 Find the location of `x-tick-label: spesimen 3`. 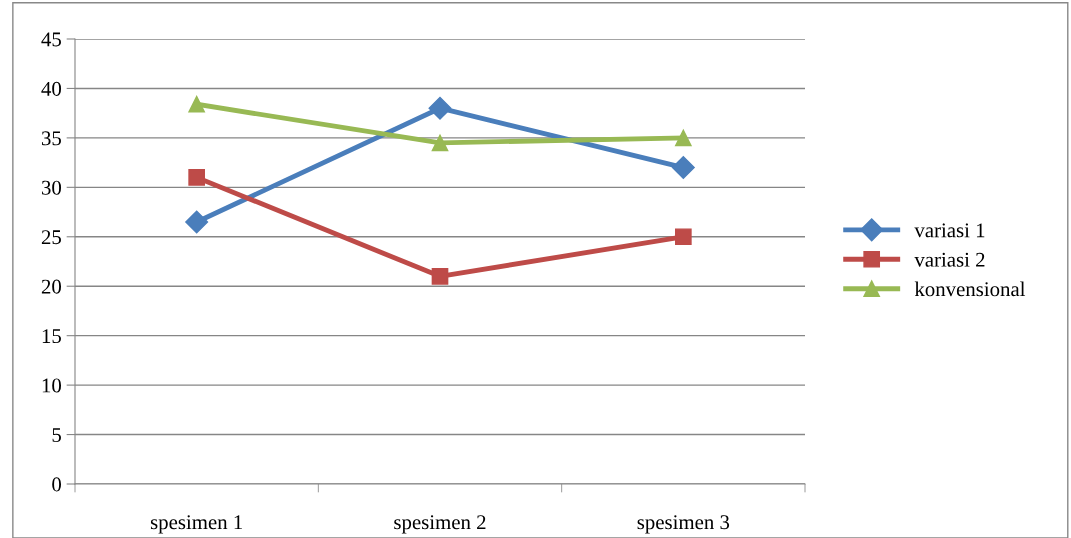

x-tick-label: spesimen 3 is located at coordinates (683, 524).